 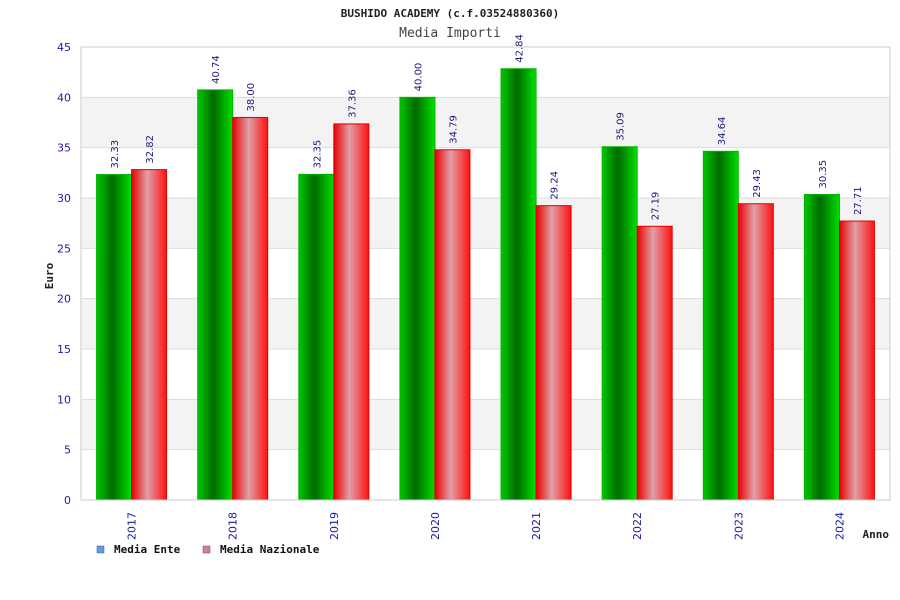 What do you see at coordinates (64, 47) in the screenshot?
I see `y-tick-label: 45` at bounding box center [64, 47].